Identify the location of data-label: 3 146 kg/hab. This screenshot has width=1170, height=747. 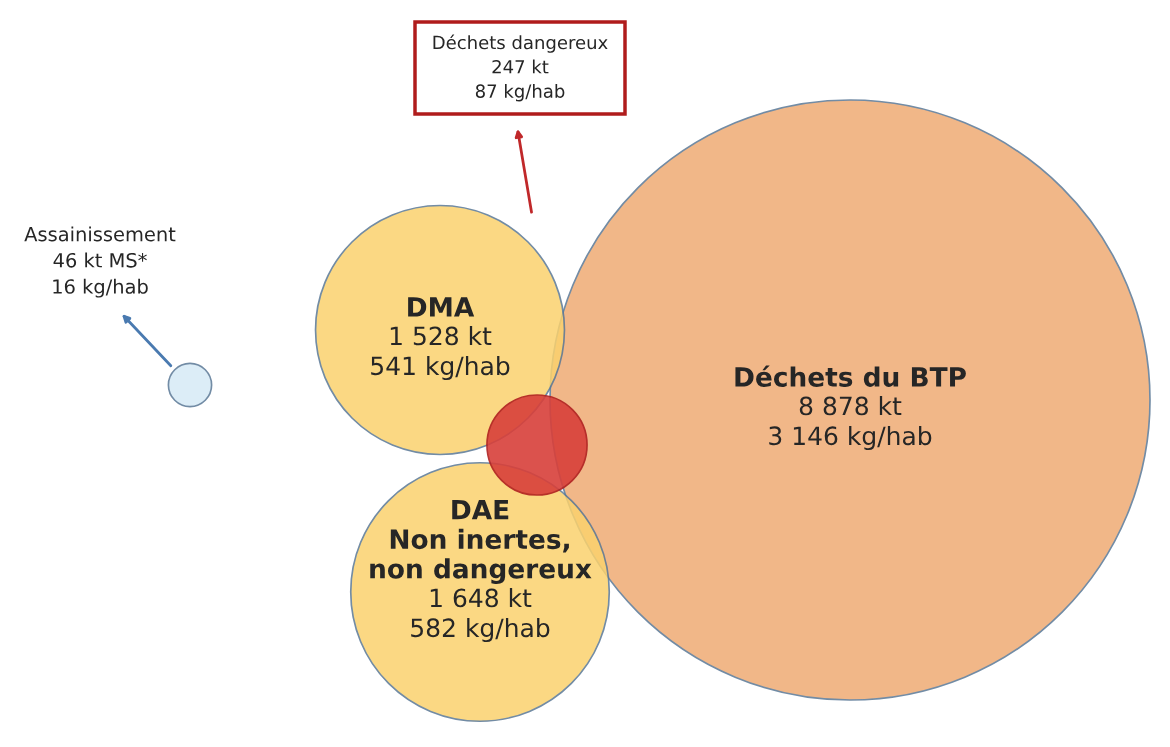
(850, 438).